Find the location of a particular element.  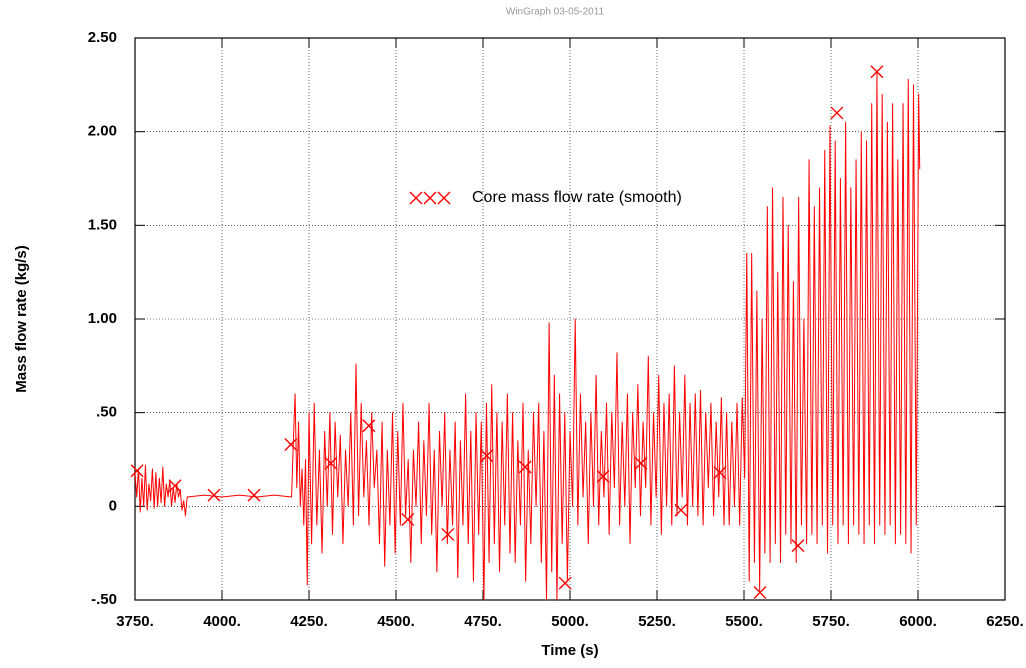

x-tick-label: 5750. is located at coordinates (831, 621).